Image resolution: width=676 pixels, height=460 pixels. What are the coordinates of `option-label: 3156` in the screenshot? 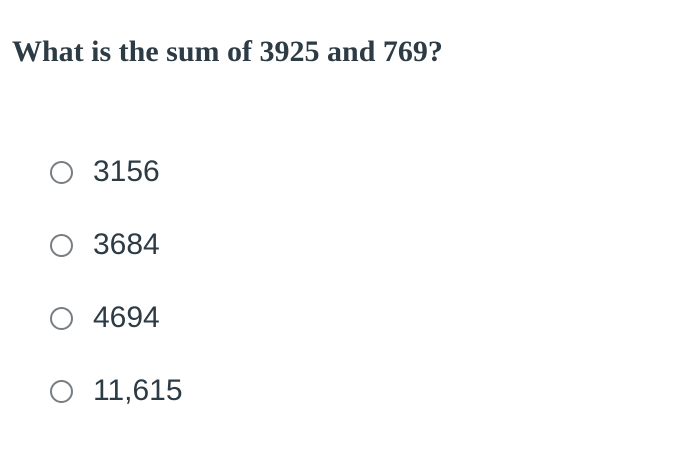 It's located at (126, 171).